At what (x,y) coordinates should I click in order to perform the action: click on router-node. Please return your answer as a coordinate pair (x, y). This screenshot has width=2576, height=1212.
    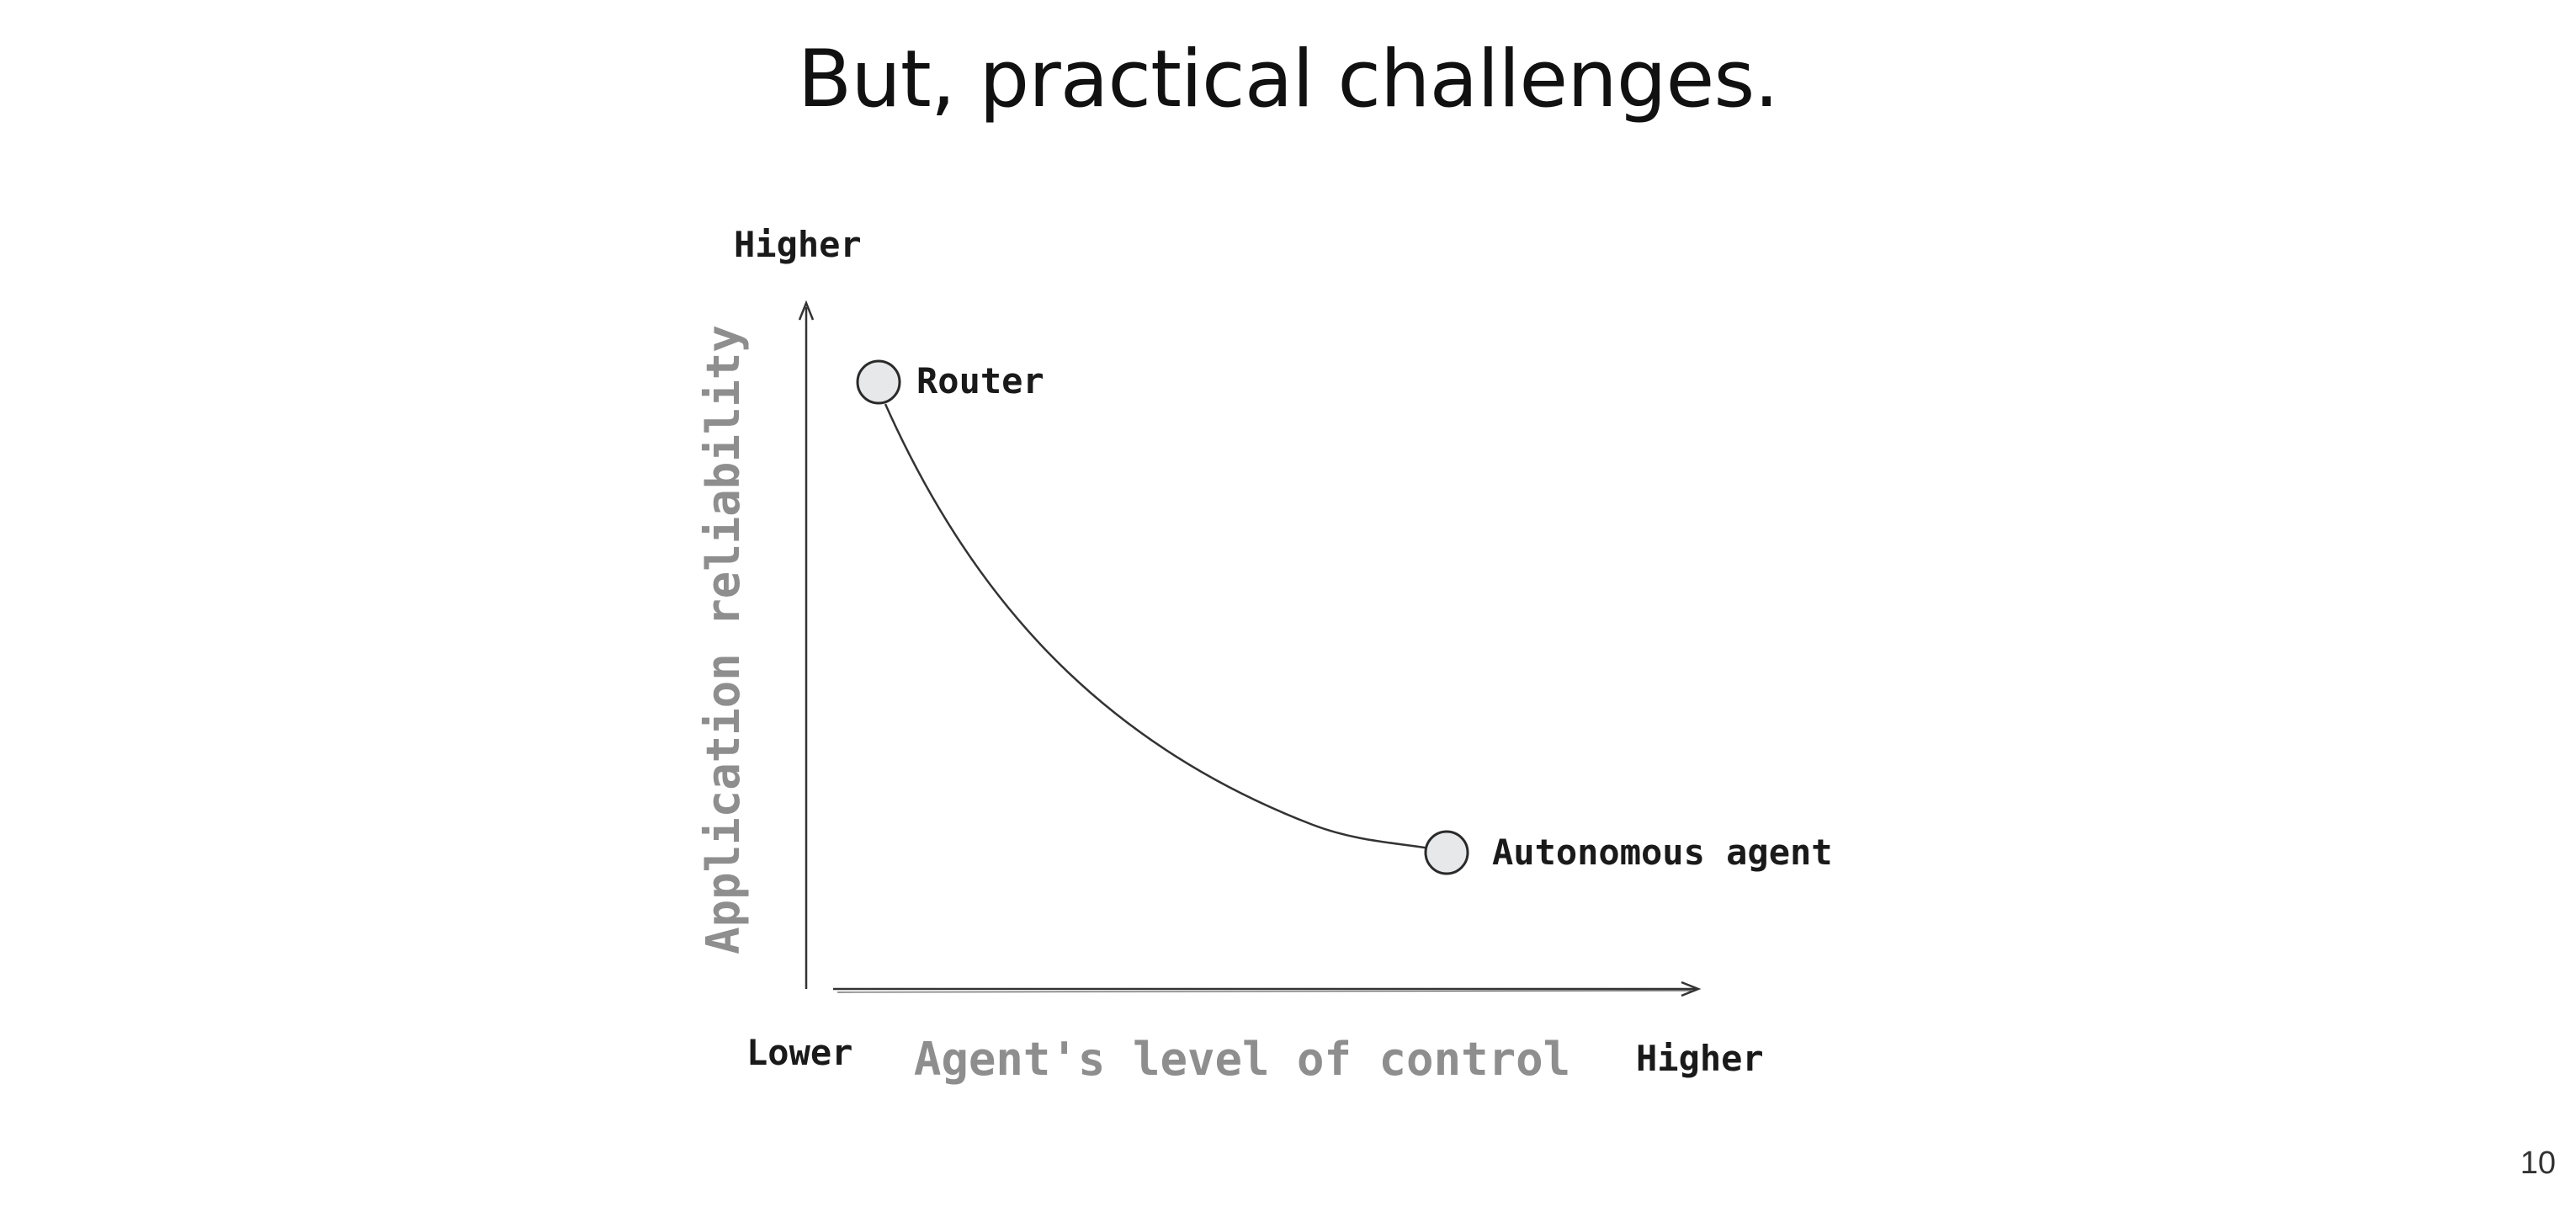
    Looking at the image, I should click on (878, 382).